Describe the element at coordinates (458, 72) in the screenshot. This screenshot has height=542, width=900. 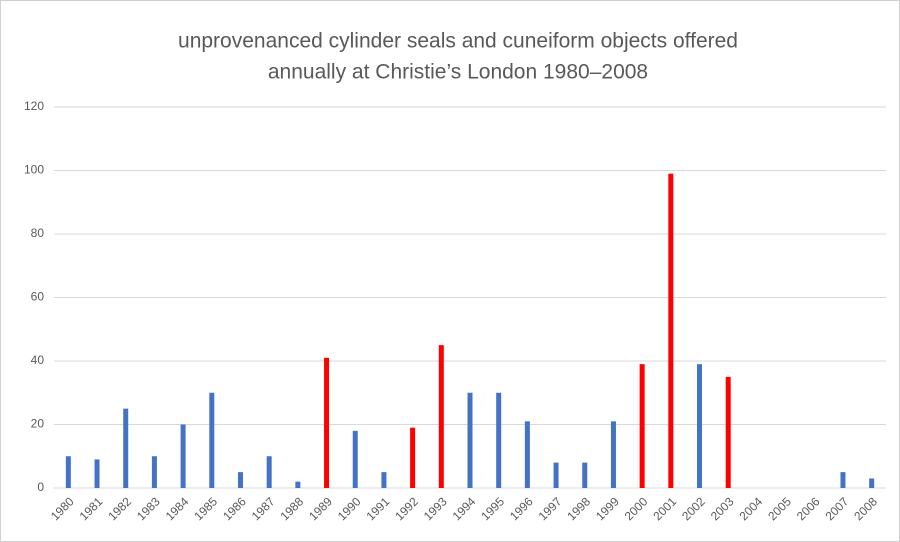
I see `chart-title: annually at Christie’s London 1980–2008` at that location.